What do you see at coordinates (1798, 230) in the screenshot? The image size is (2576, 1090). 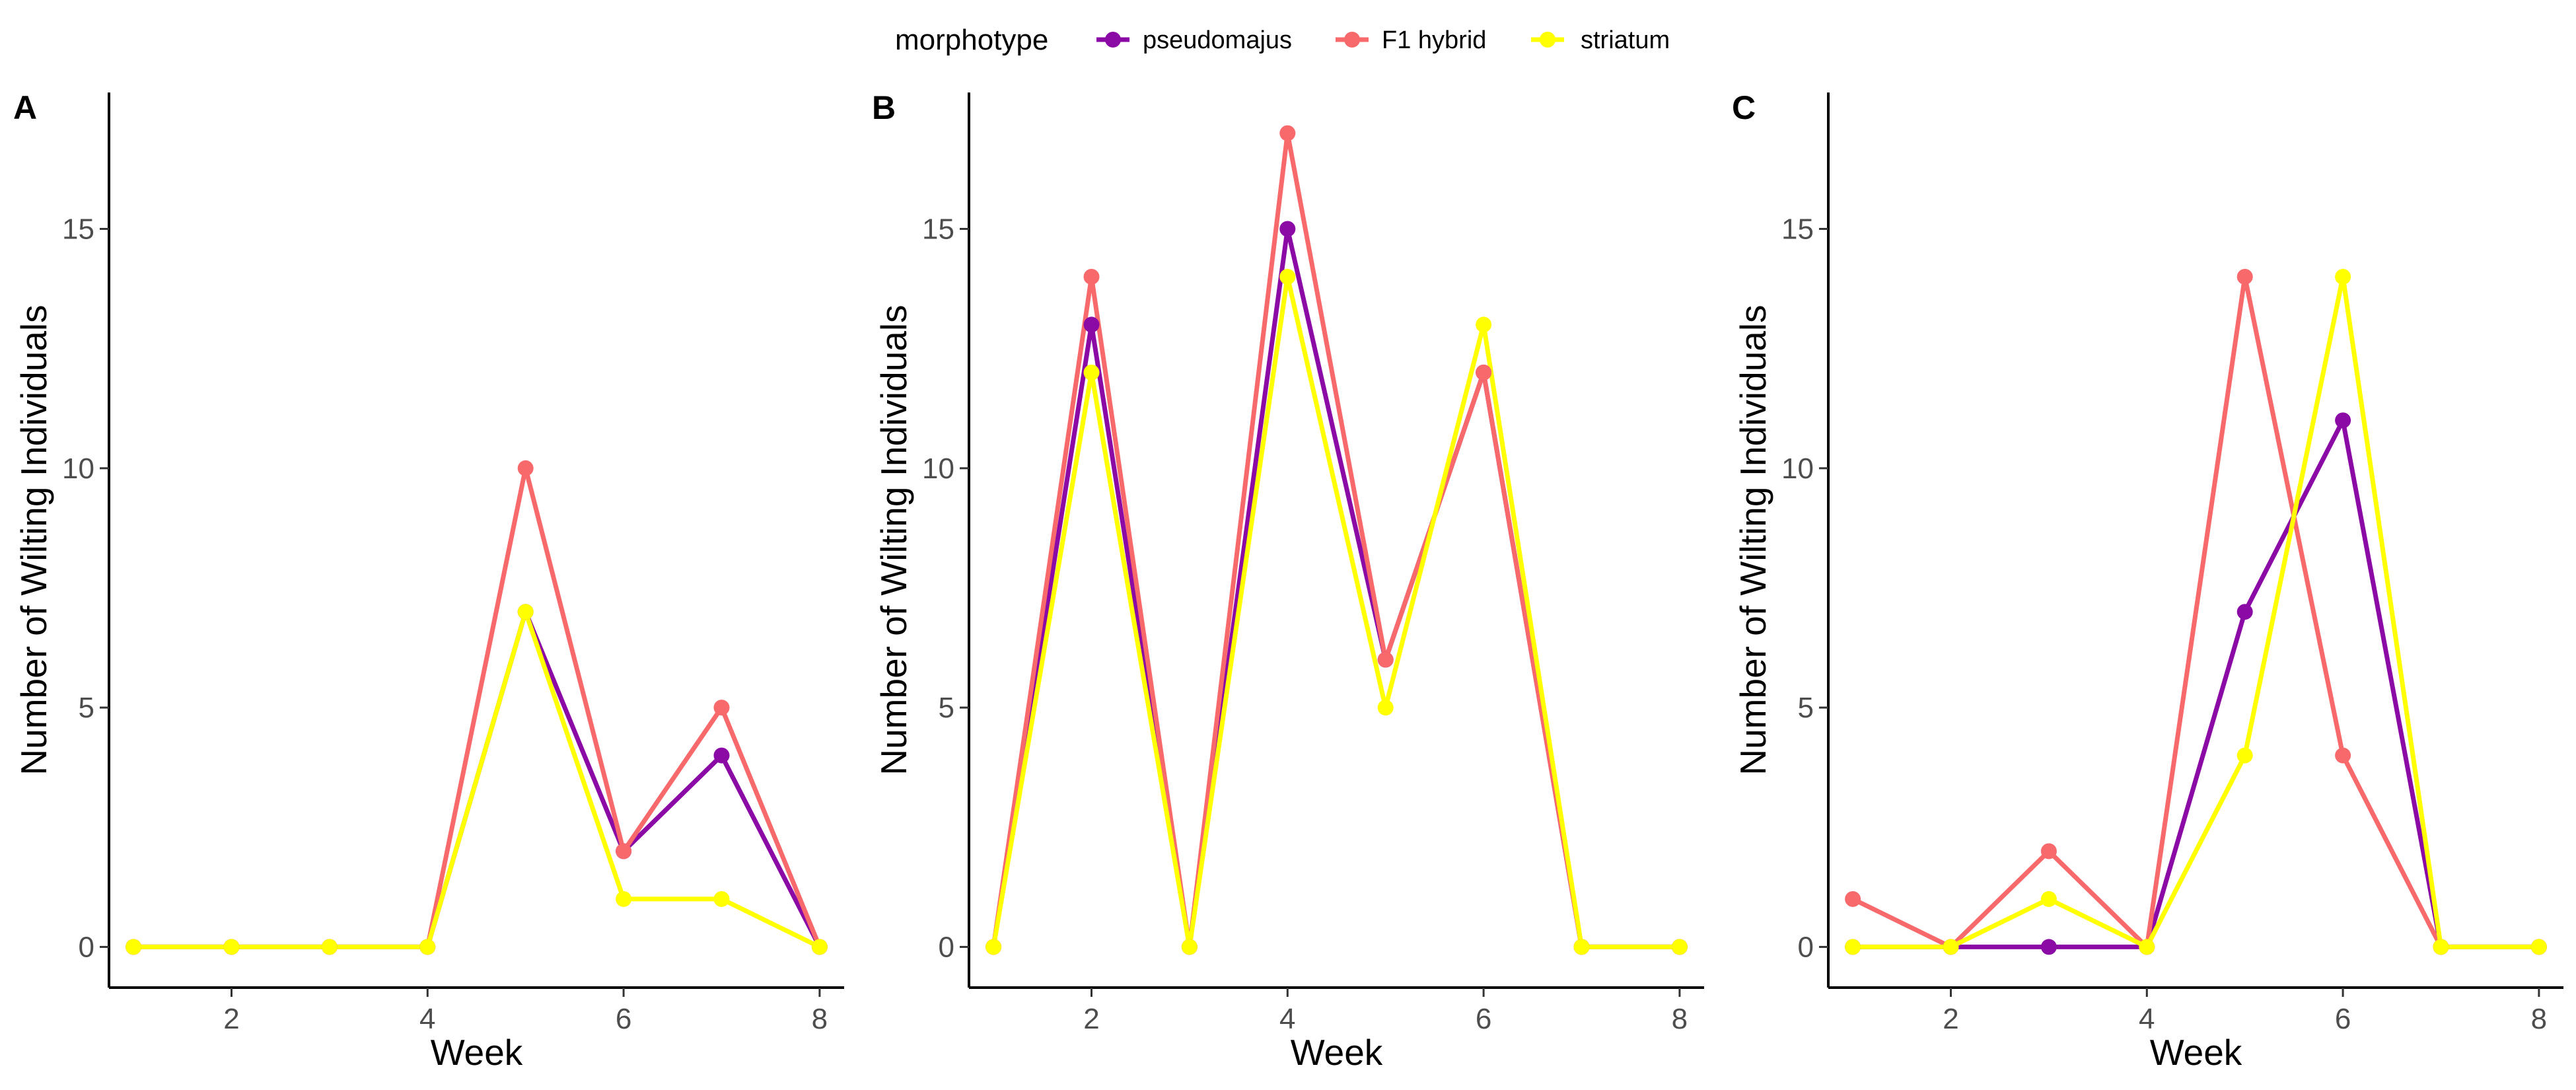 I see `y-tick-label-c-15: 15` at bounding box center [1798, 230].